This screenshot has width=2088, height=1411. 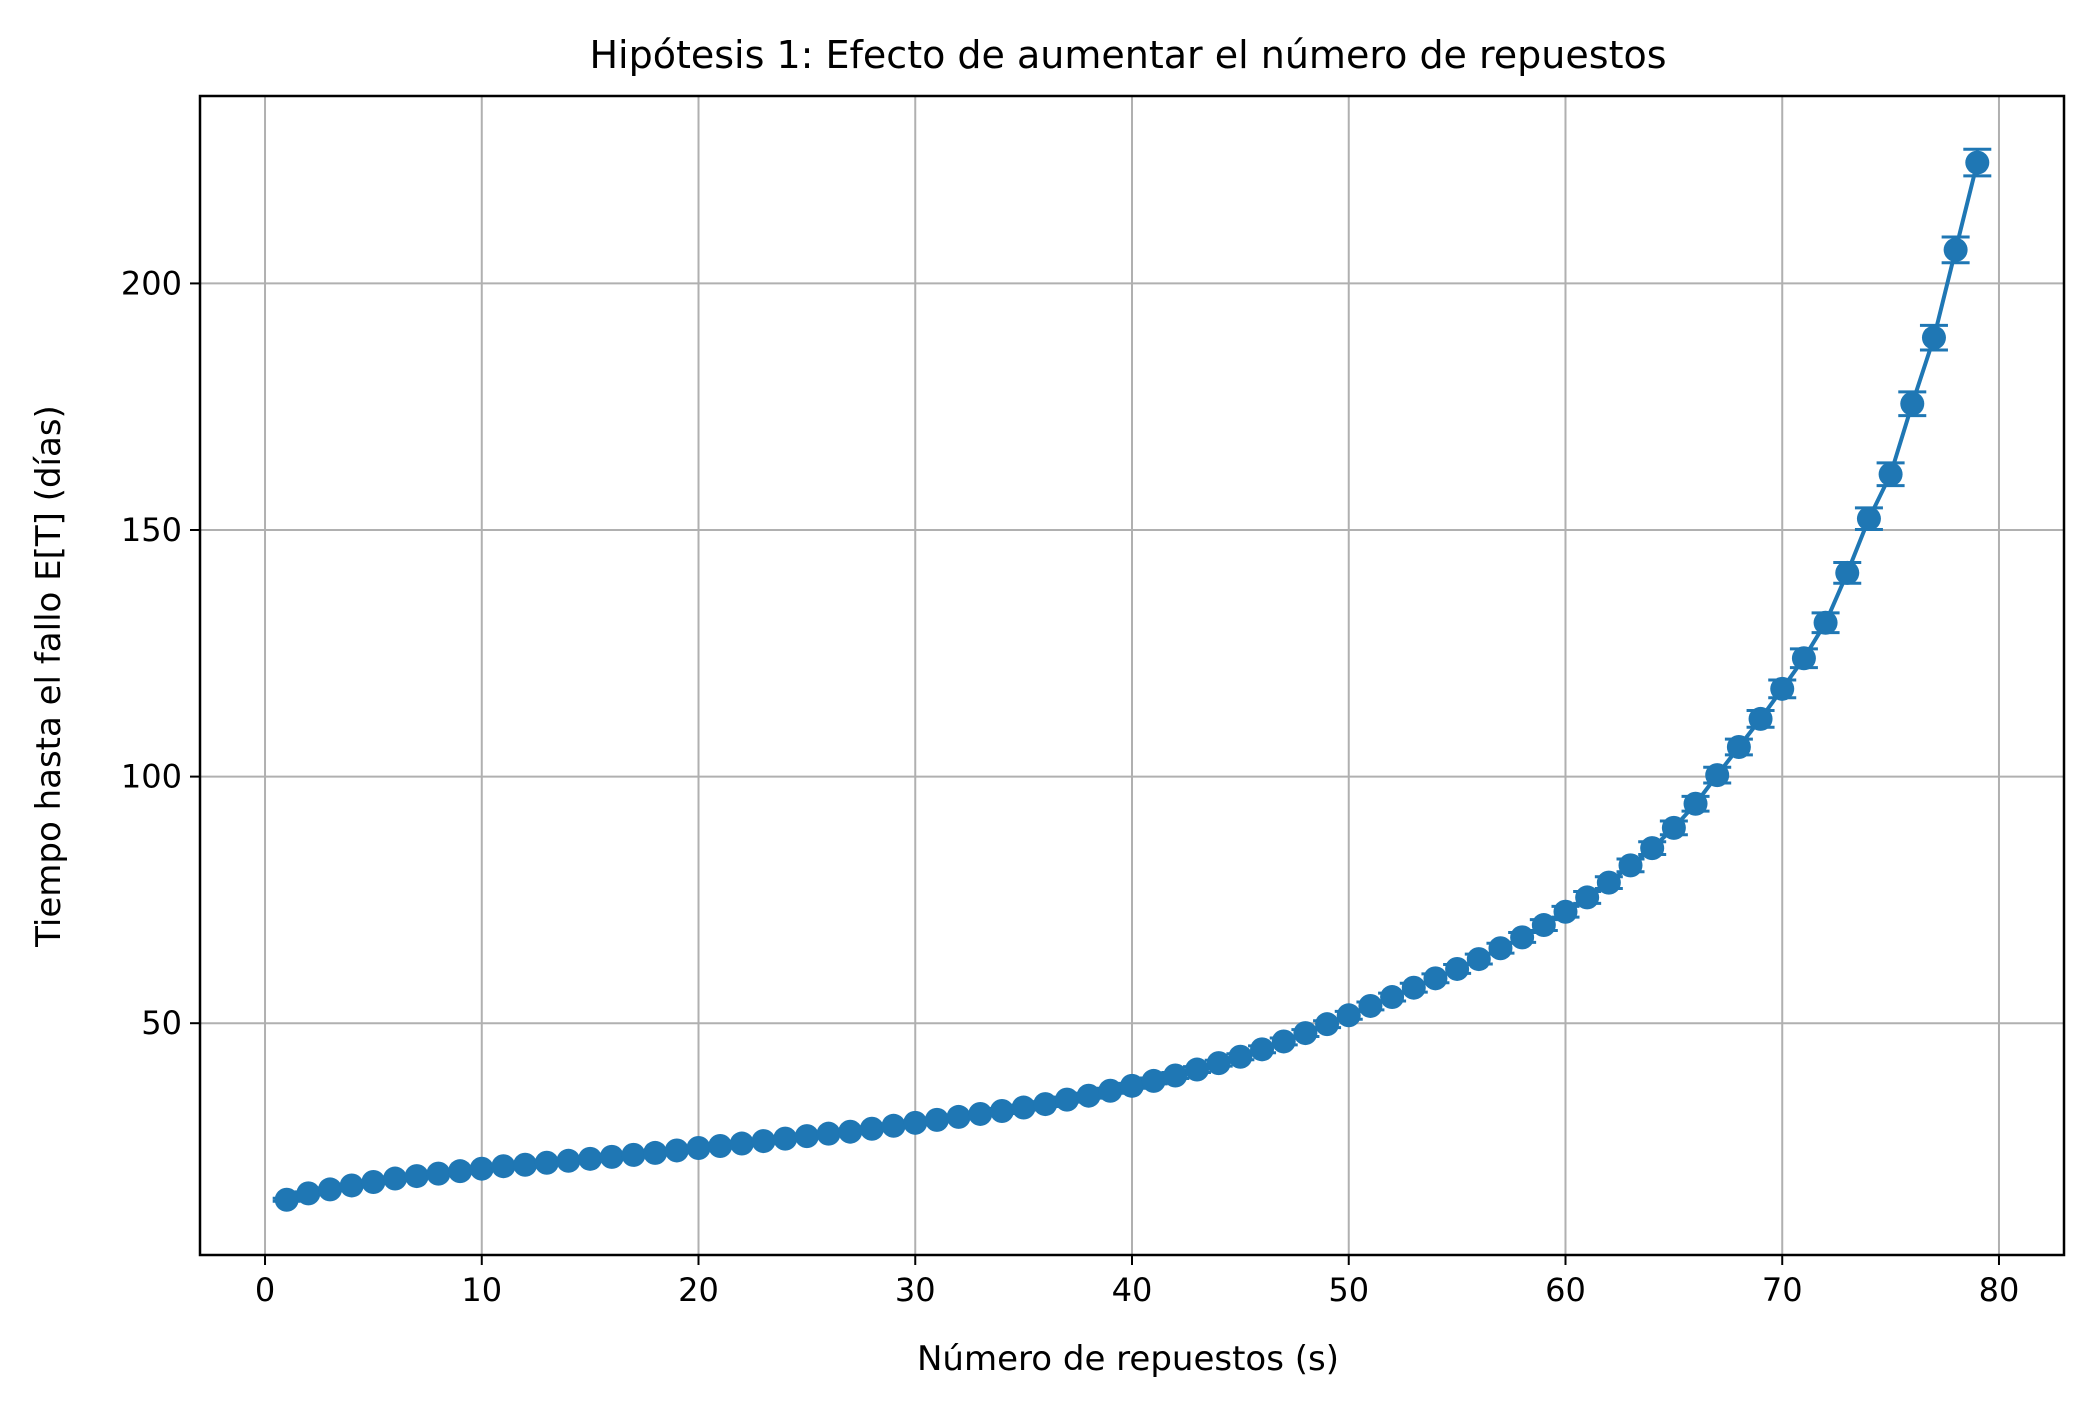 What do you see at coordinates (1999, 1290) in the screenshot?
I see `x-tick-label: 80` at bounding box center [1999, 1290].